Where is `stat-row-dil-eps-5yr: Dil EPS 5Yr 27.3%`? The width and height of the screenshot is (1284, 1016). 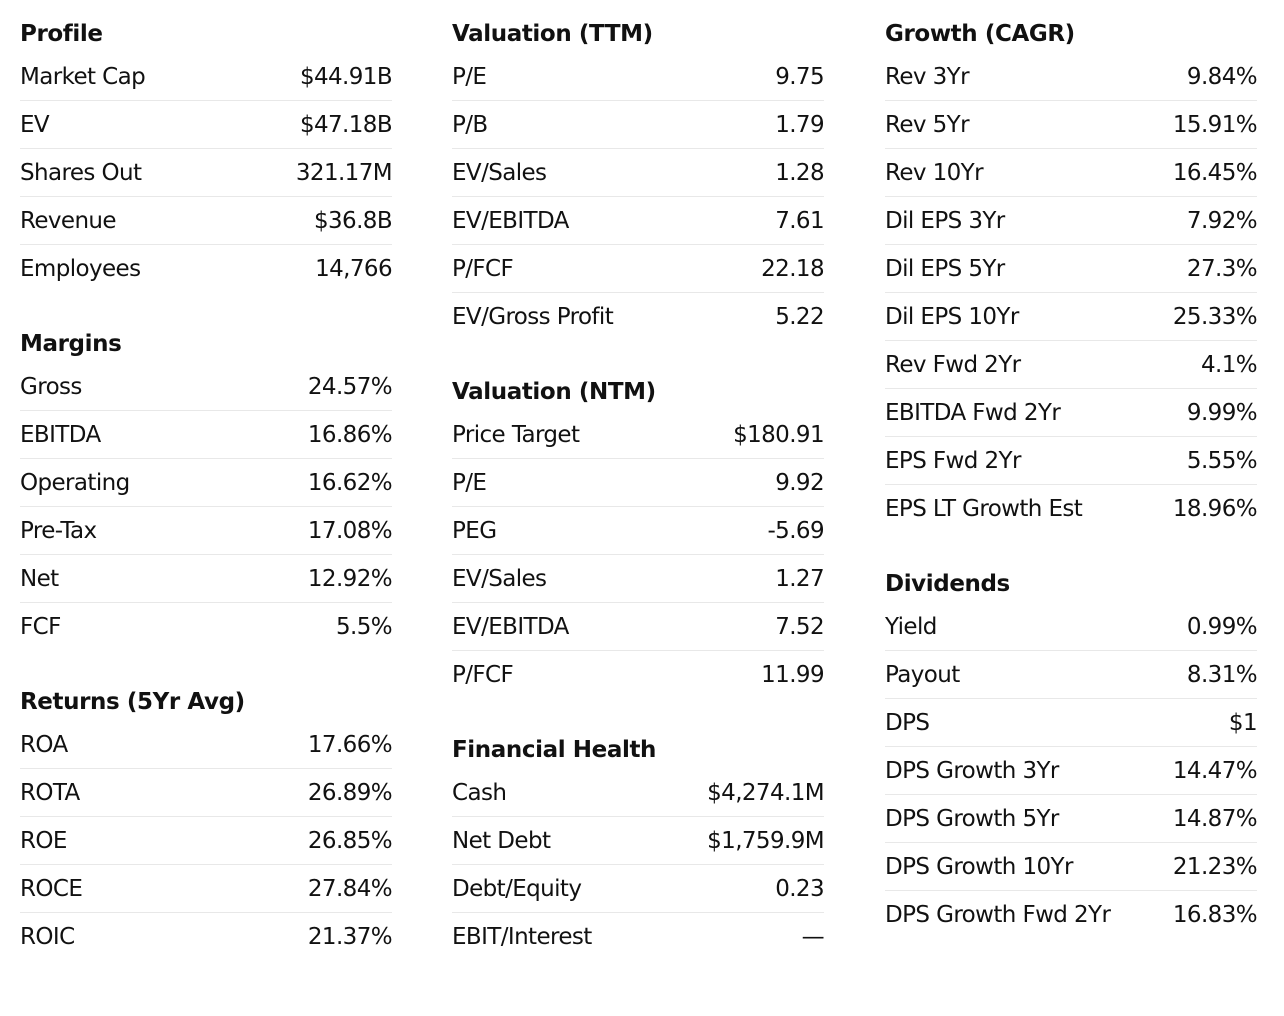 stat-row-dil-eps-5yr: Dil EPS 5Yr 27.3% is located at coordinates (1071, 269).